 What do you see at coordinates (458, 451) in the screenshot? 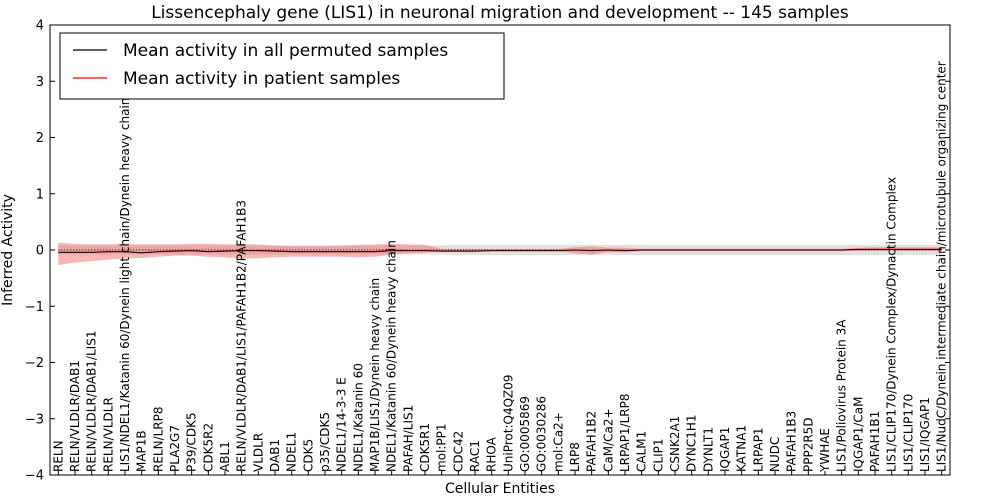
I see `x-tick-label: CDC42` at bounding box center [458, 451].